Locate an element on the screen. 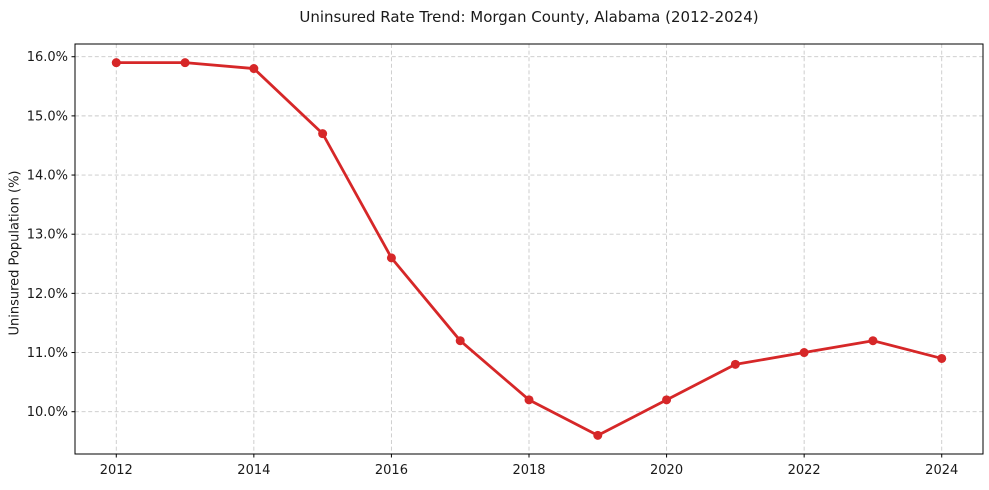 The height and width of the screenshot is (490, 989). data-point-2019 is located at coordinates (598, 435).